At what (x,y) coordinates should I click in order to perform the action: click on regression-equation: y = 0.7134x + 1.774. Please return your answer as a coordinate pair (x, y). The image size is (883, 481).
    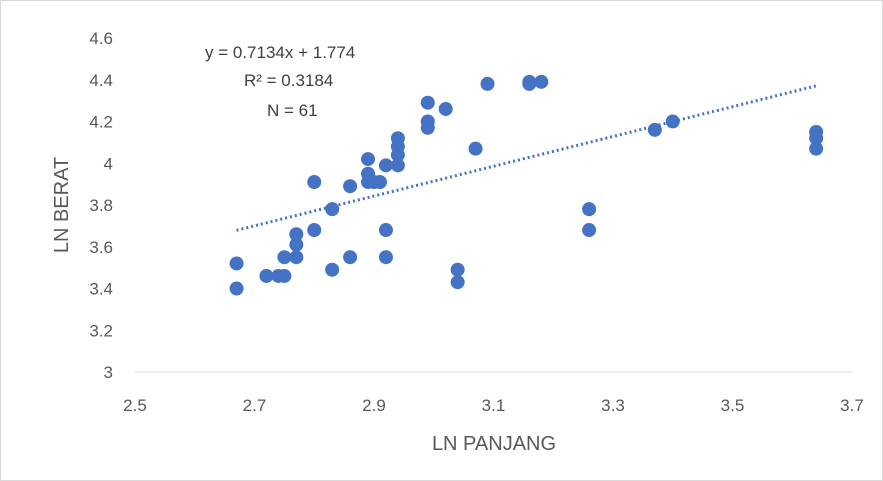
    Looking at the image, I should click on (280, 52).